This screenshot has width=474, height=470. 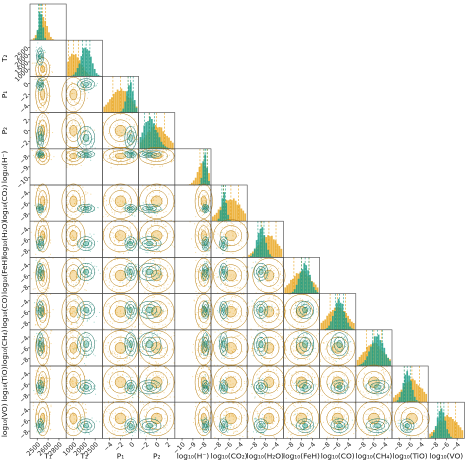 What do you see at coordinates (24, 195) in the screenshot?
I see `y-tick-label: −4` at bounding box center [24, 195].